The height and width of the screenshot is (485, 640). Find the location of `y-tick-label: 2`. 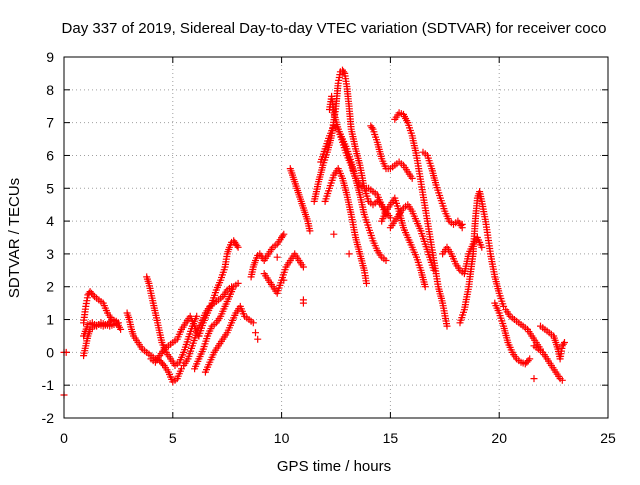

y-tick-label: 2 is located at coordinates (50, 287).